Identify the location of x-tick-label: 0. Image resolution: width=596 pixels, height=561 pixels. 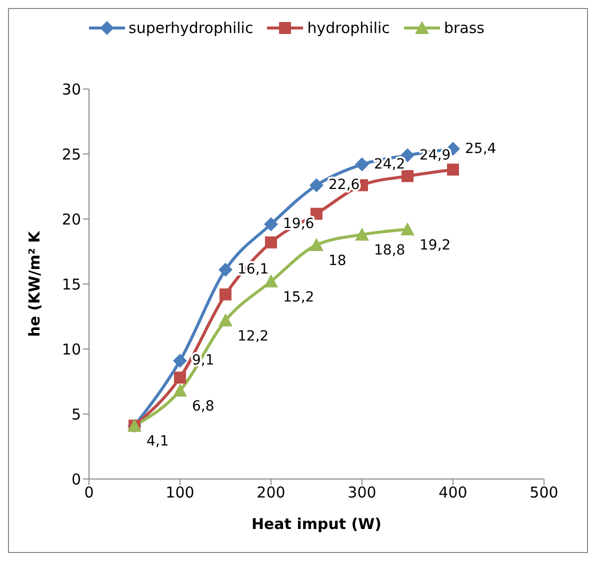
(89, 493).